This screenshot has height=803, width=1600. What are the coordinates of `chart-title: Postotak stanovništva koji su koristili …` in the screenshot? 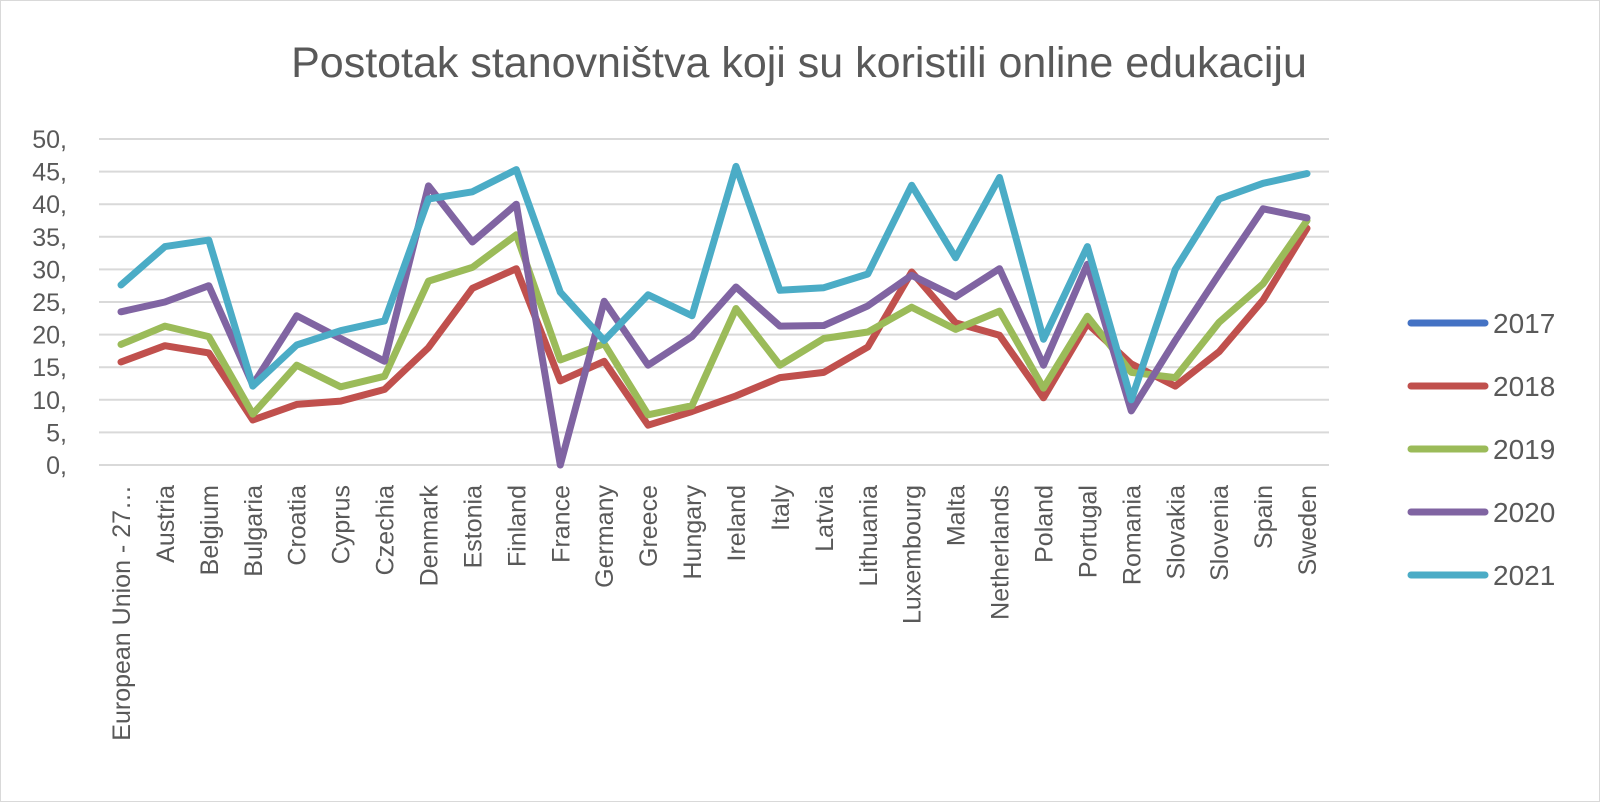 It's located at (799, 63).